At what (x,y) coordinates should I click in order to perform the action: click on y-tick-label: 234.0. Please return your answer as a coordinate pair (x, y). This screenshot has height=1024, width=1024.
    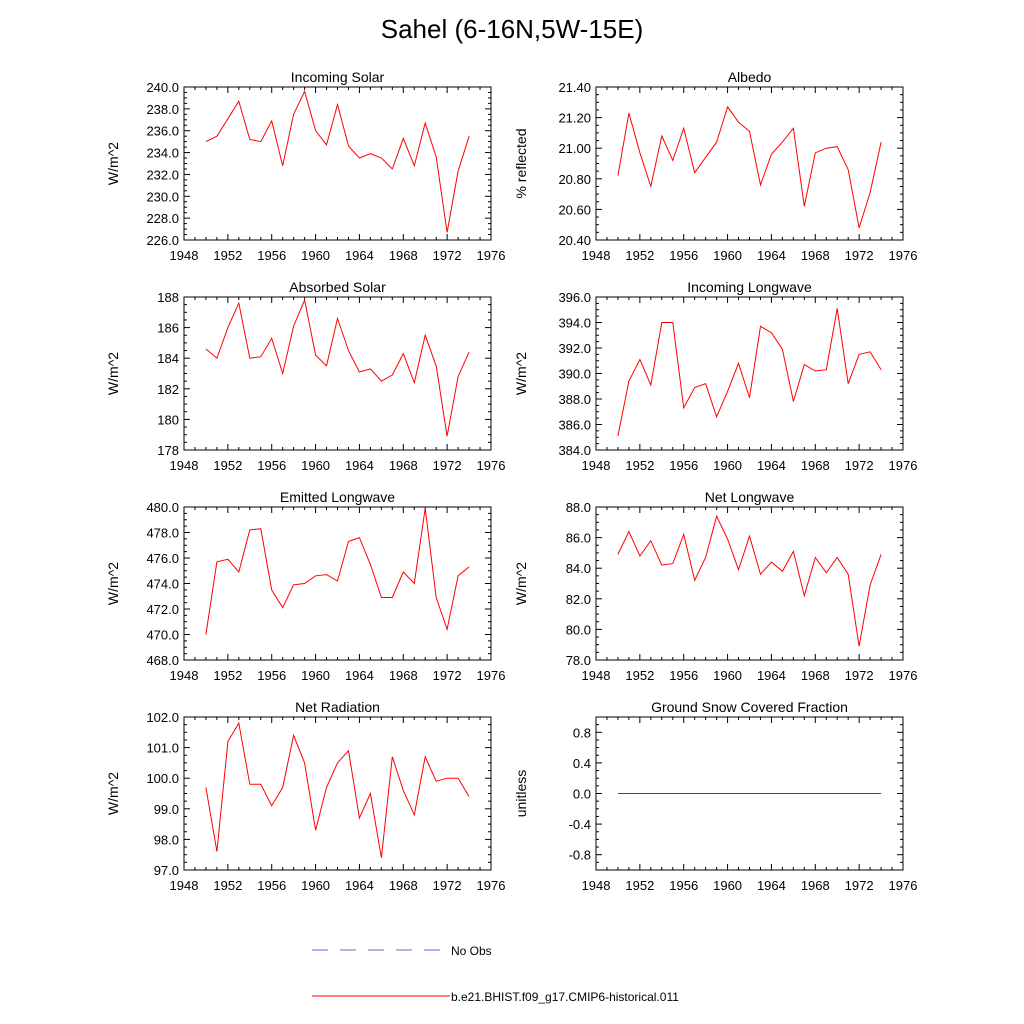
    Looking at the image, I should click on (162, 153).